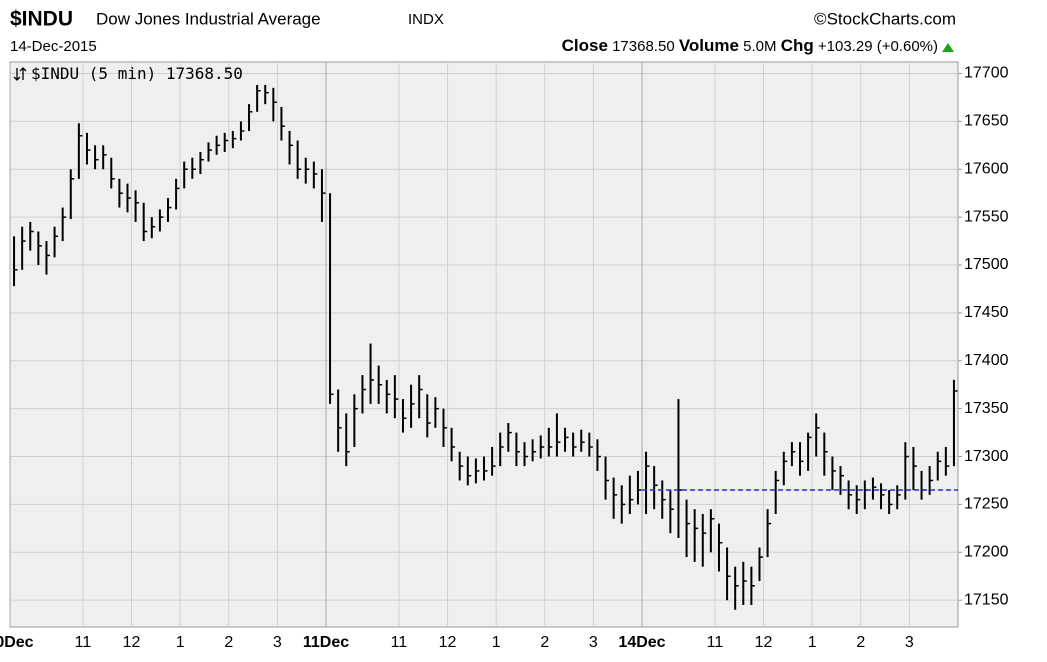  I want to click on y-tick-label: 17450, so click(986, 312).